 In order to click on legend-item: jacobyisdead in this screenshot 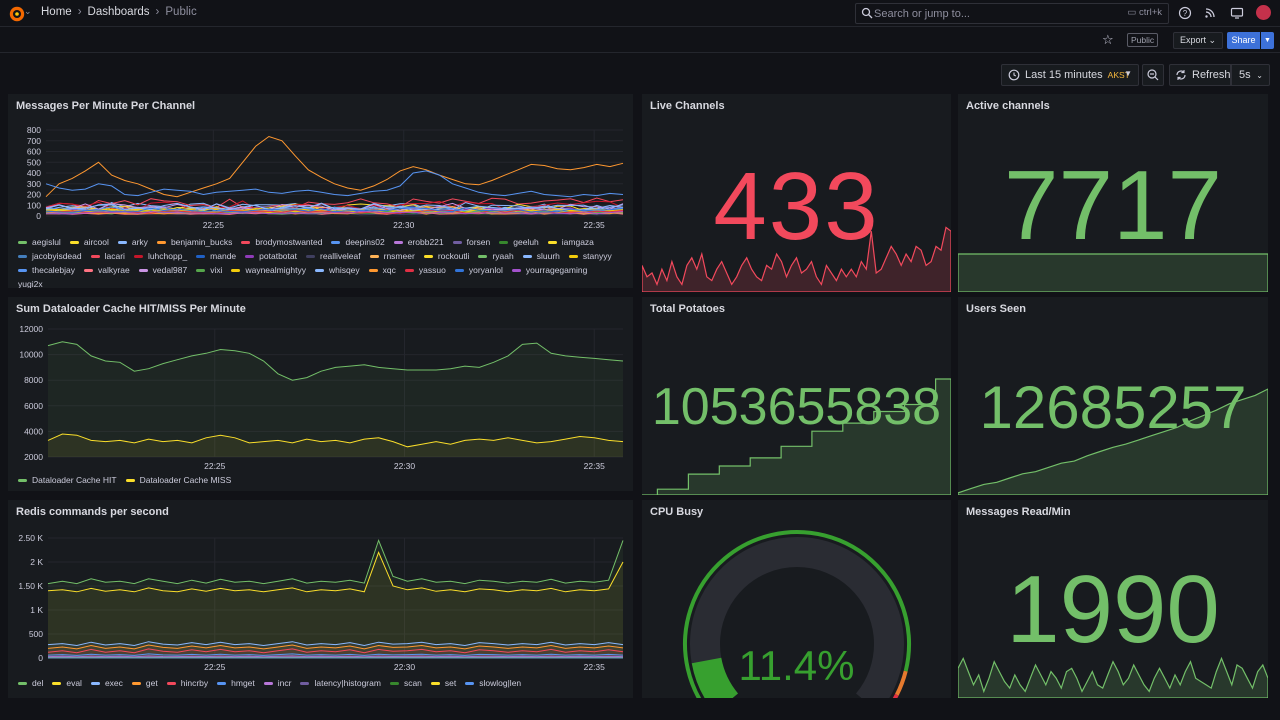, I will do `click(50, 256)`.